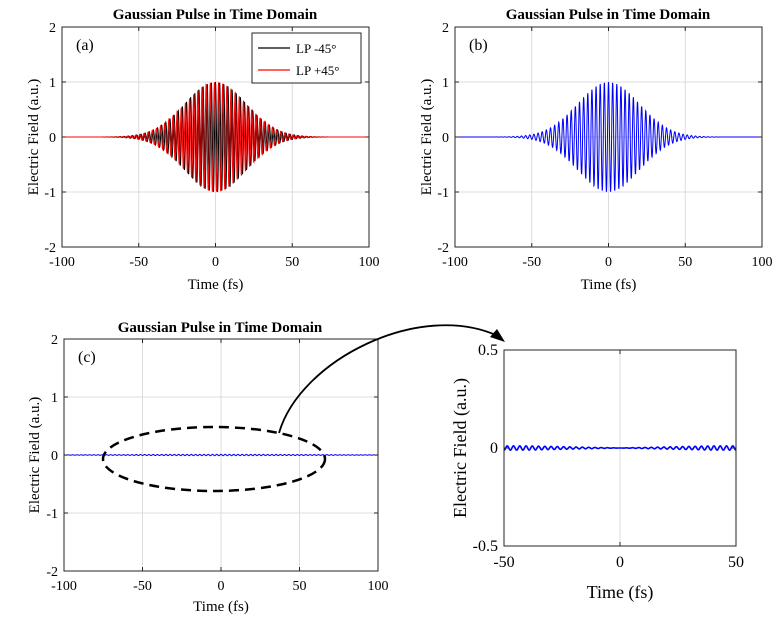 The height and width of the screenshot is (627, 784). I want to click on zoom-region-ellipse, so click(214, 459).